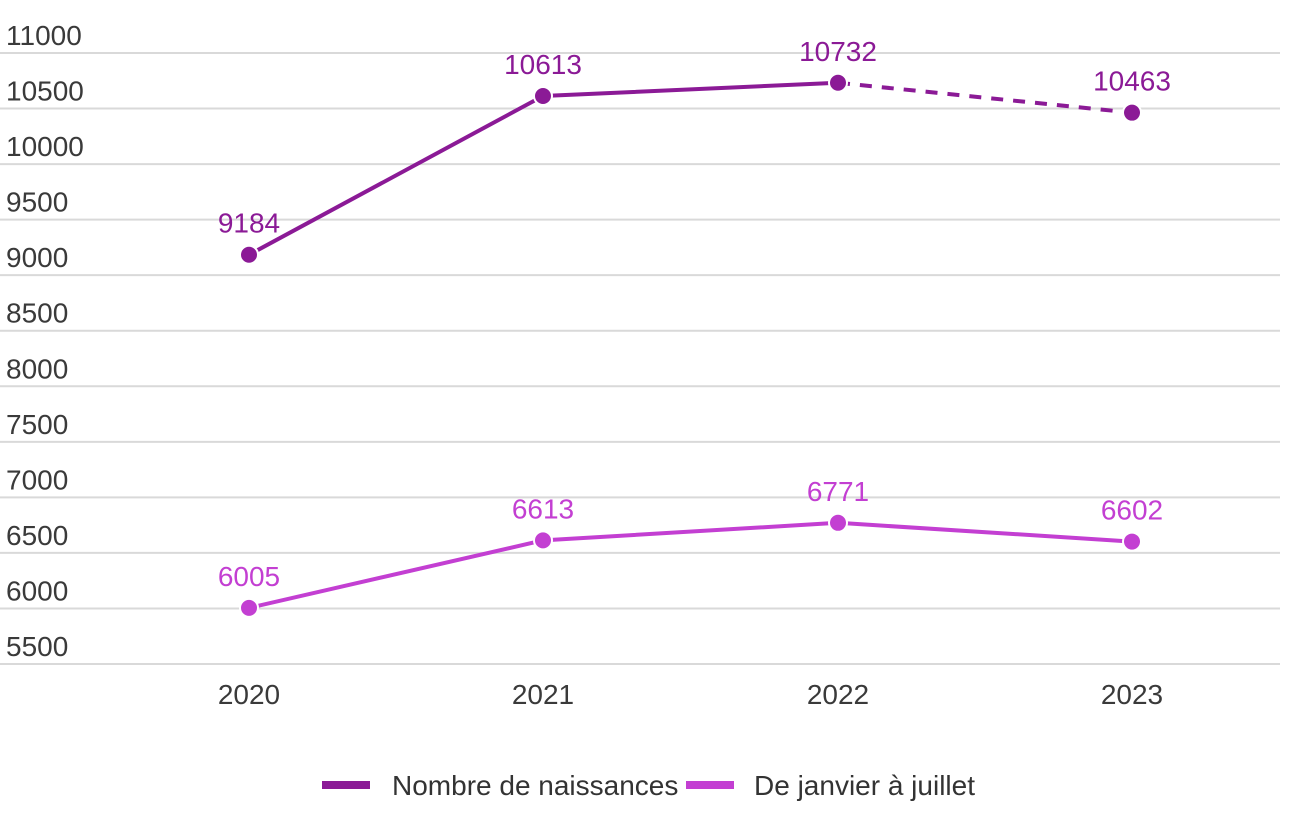 The image size is (1311, 815). What do you see at coordinates (864, 785) in the screenshot?
I see `legend-label: De janvier à juillet` at bounding box center [864, 785].